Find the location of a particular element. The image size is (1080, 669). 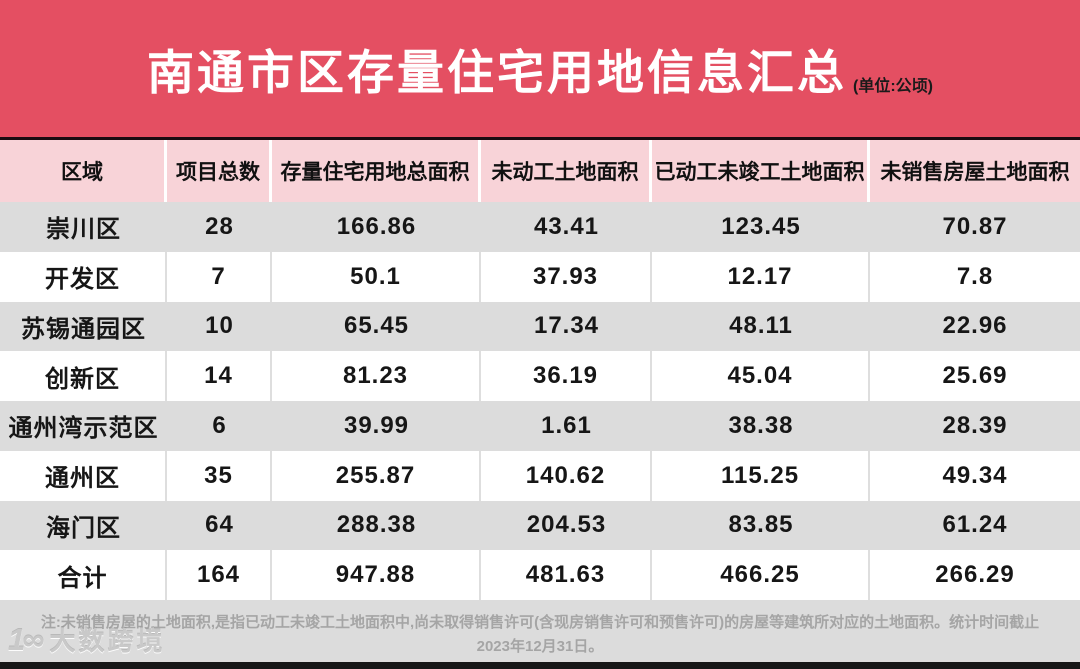

table-row-total: 合计 164 947.88 481.63 466.25 266.29 is located at coordinates (540, 575).